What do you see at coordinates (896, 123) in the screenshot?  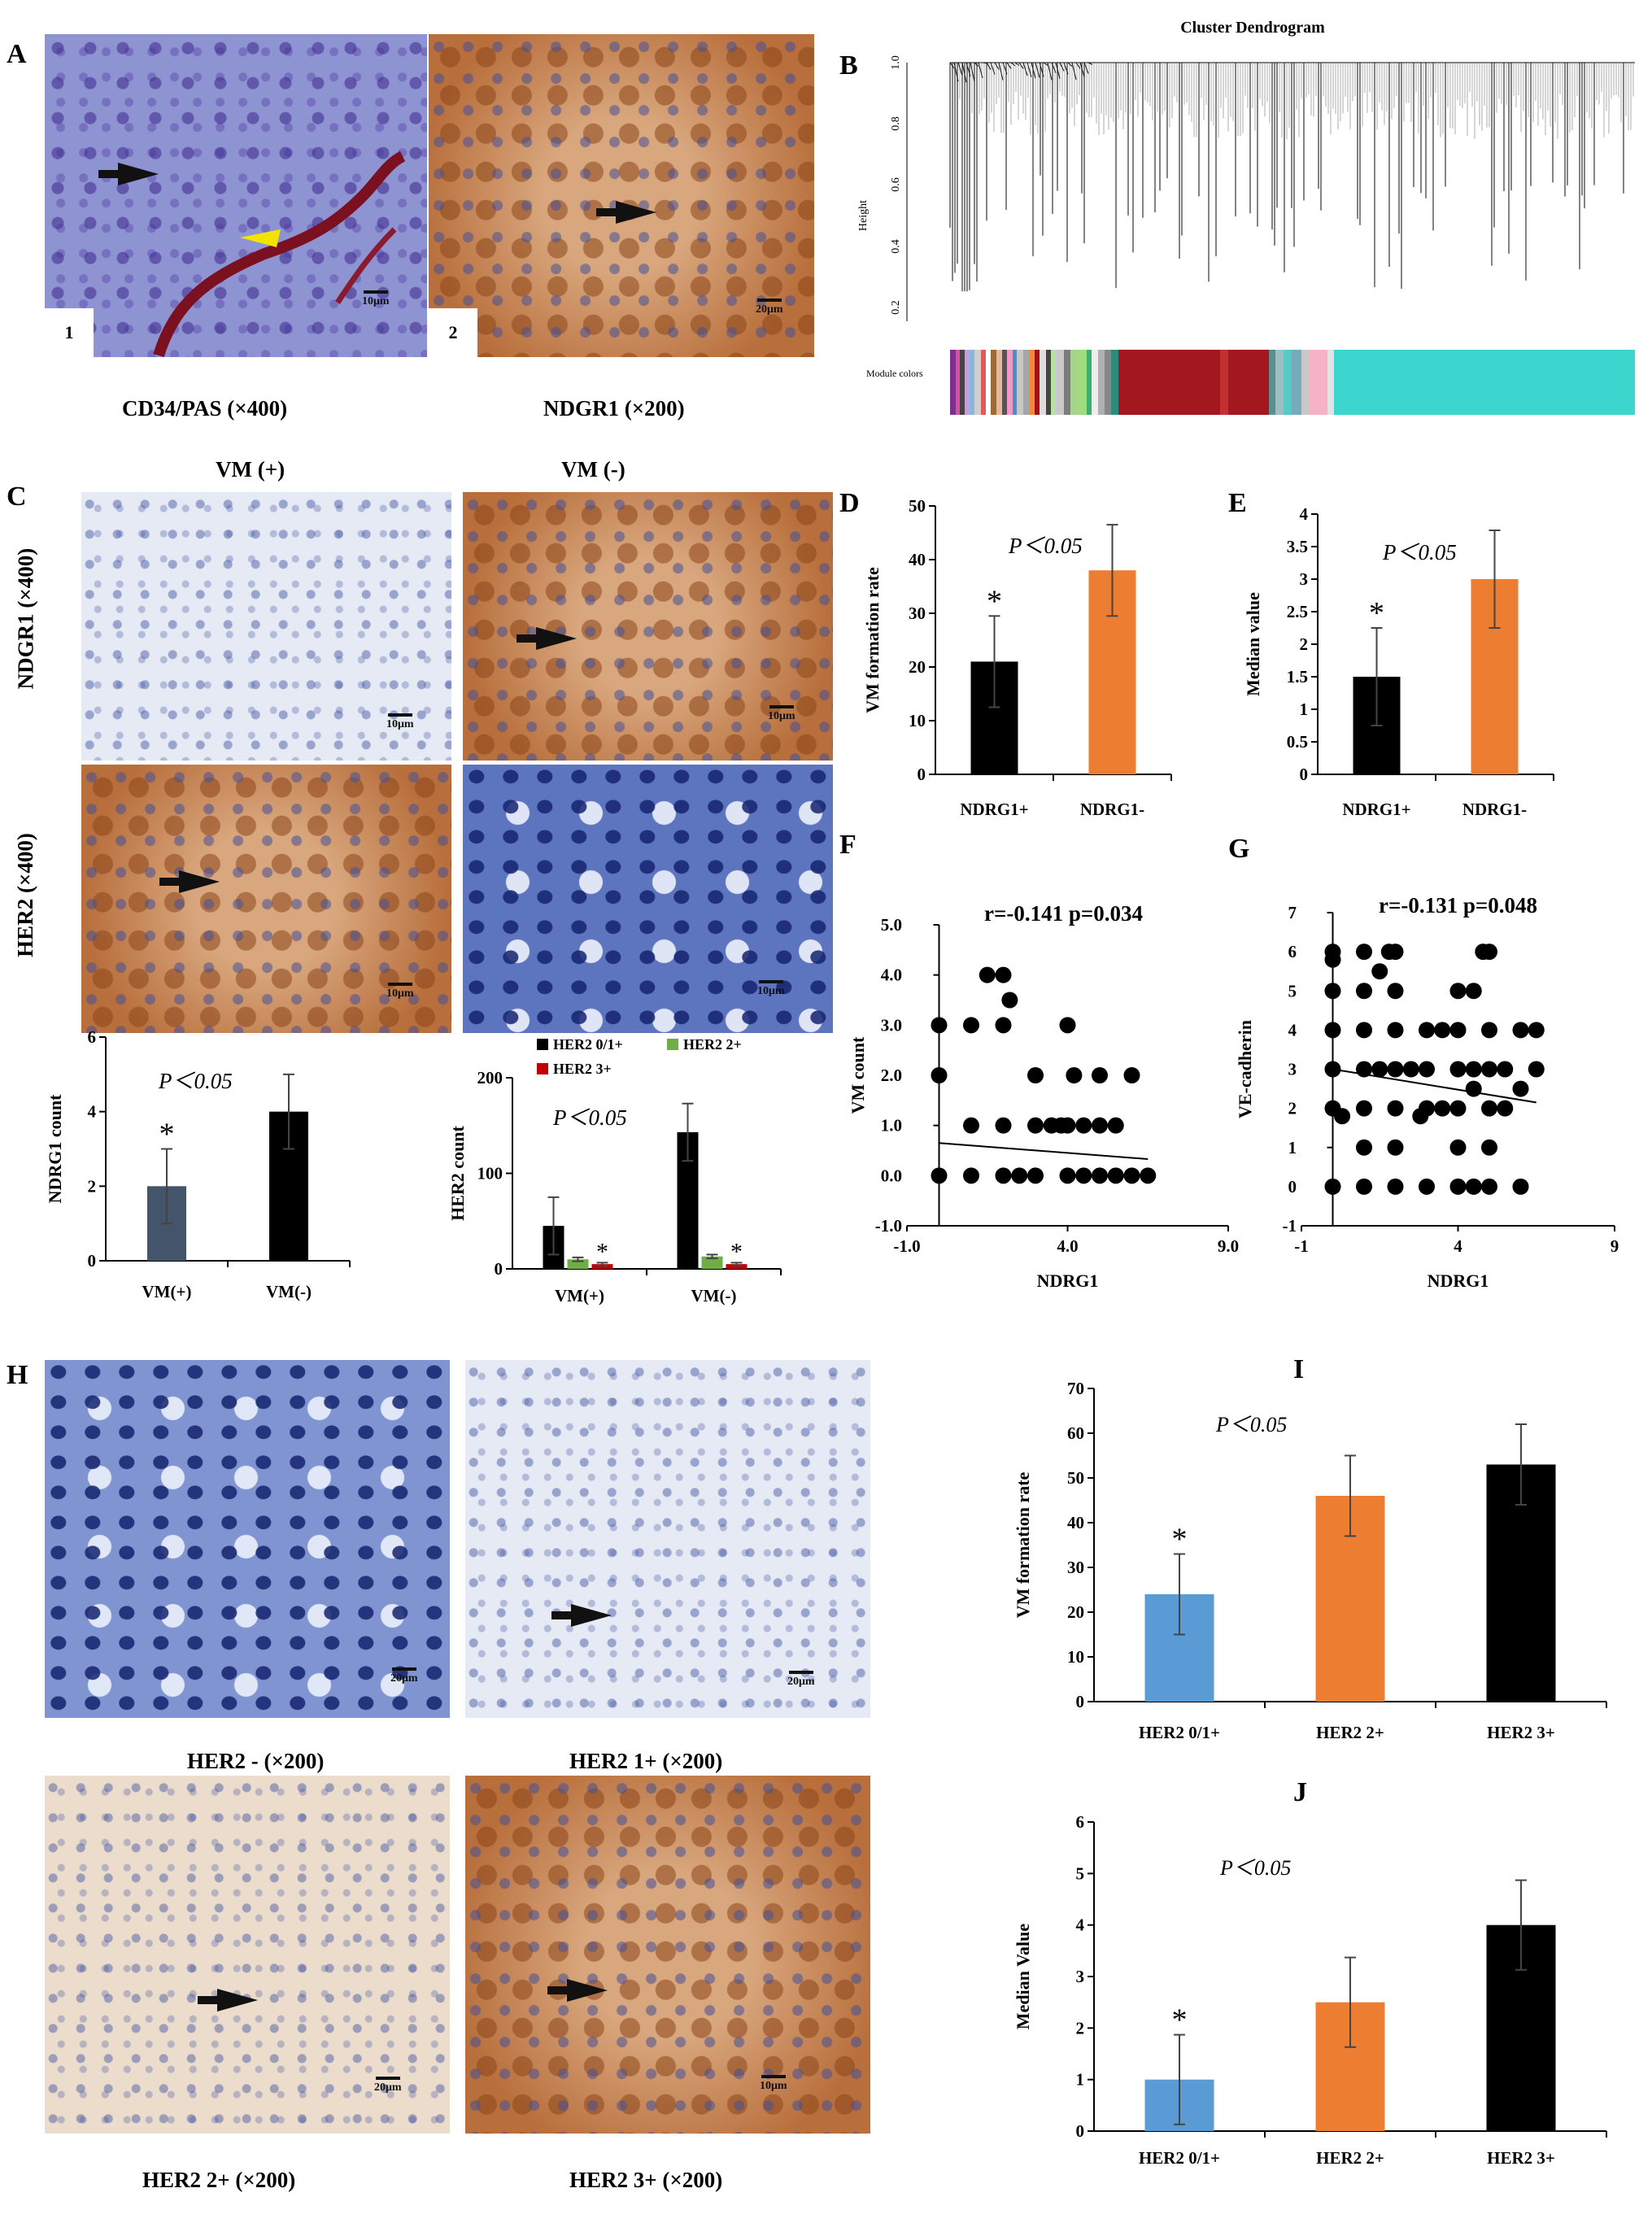 I see `svg-text: 0.8` at bounding box center [896, 123].